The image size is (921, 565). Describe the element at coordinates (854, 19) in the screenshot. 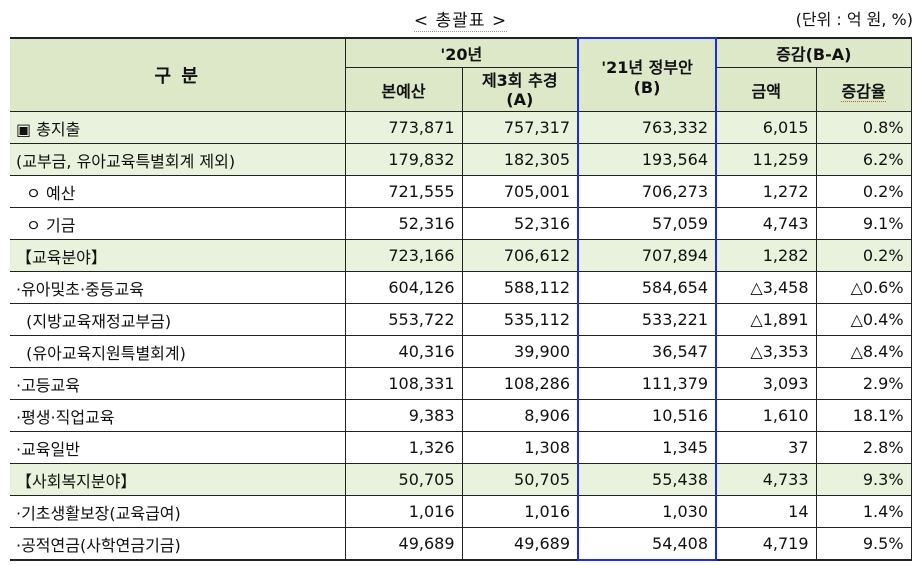

I see `unit-note: (단위 : 억 원, %)` at that location.